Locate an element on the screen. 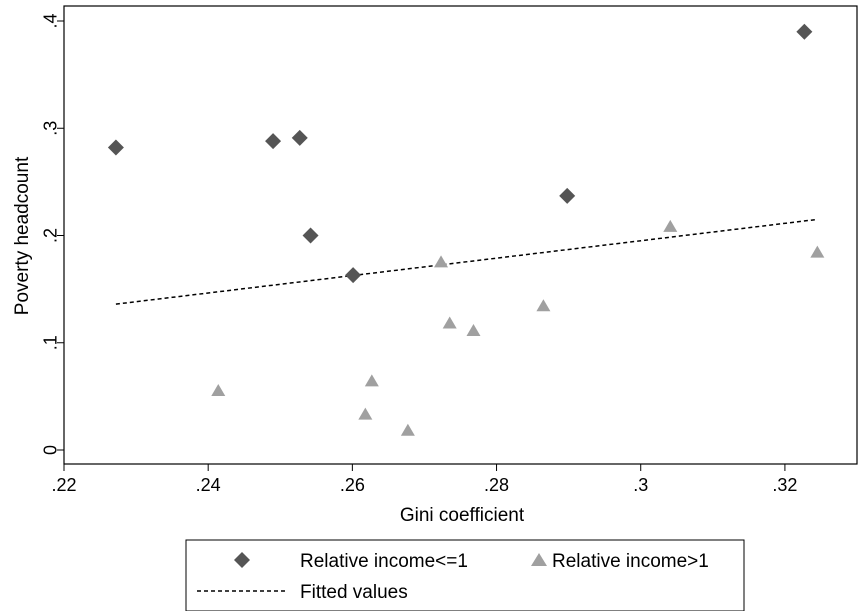 The height and width of the screenshot is (611, 859). y-axis: 0 .1 .2 .3 .4 is located at coordinates (52, 234).